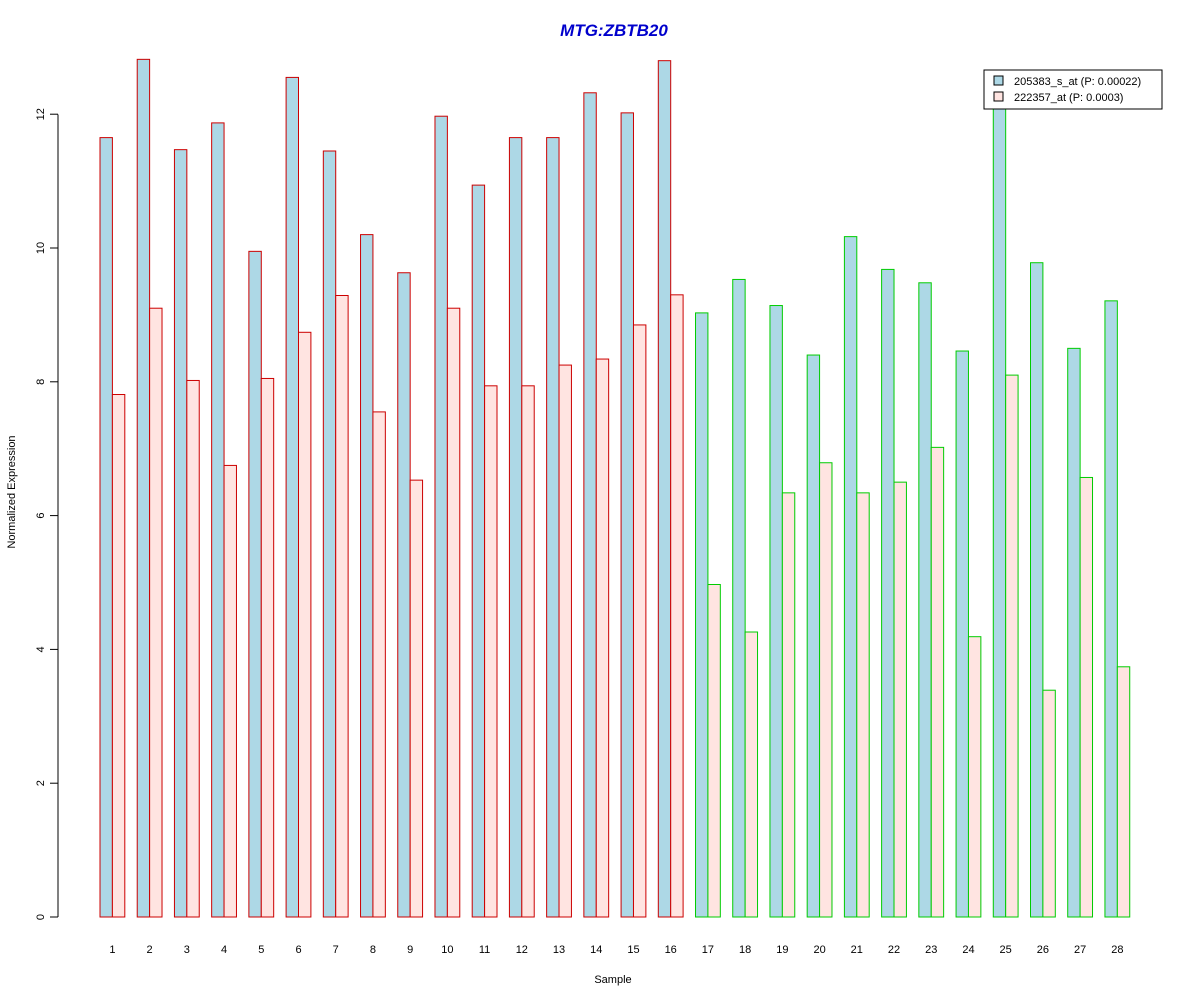 This screenshot has height=1000, width=1200. I want to click on x-tick-label: 21, so click(857, 950).